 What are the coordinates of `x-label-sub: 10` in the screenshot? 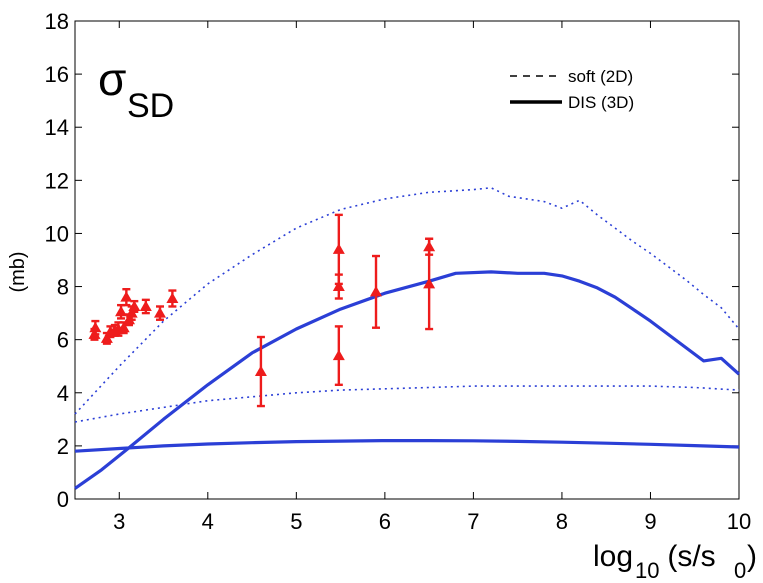 It's located at (647, 570).